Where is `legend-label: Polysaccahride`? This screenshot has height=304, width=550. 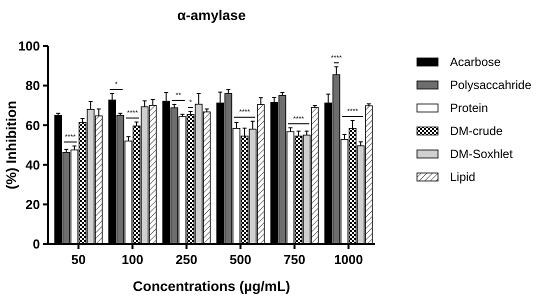 legend-label: Polysaccahride is located at coordinates (491, 85).